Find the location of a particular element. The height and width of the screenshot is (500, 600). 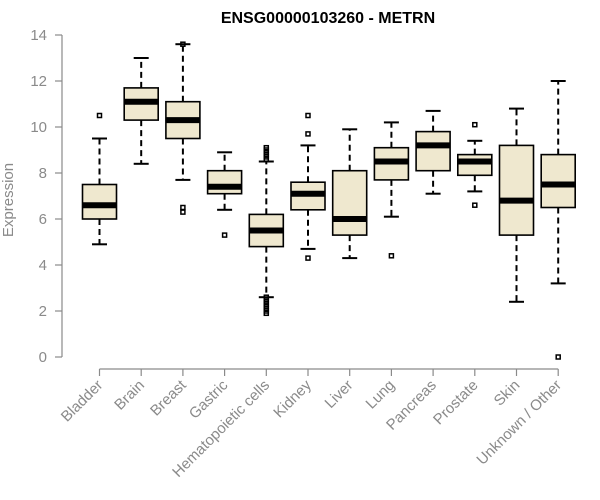

x-tick-label: Kidney is located at coordinates (292, 398).